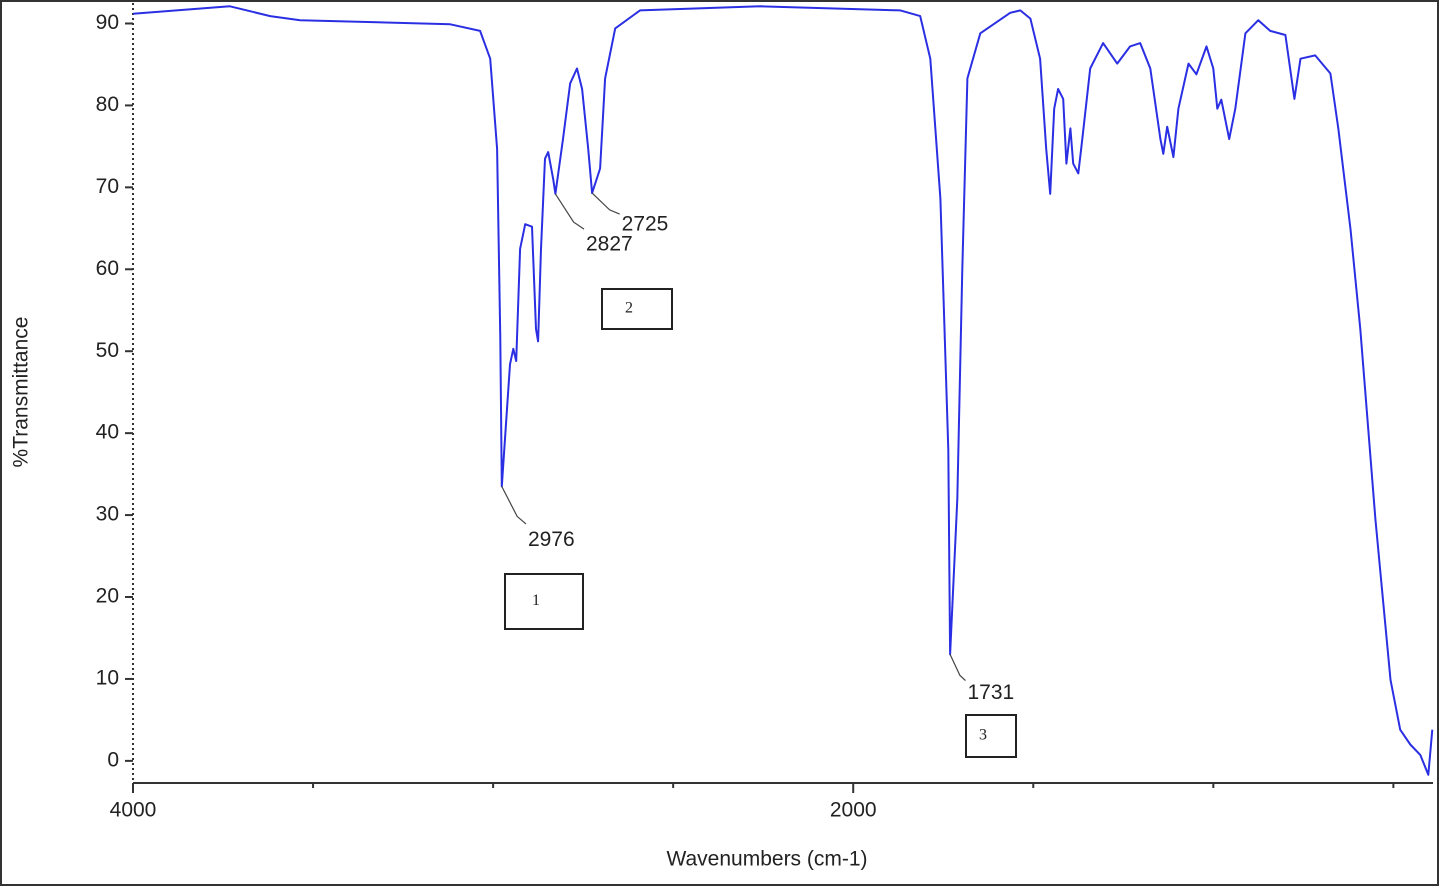 The height and width of the screenshot is (887, 1440). I want to click on y-tick-label: 30, so click(107, 514).